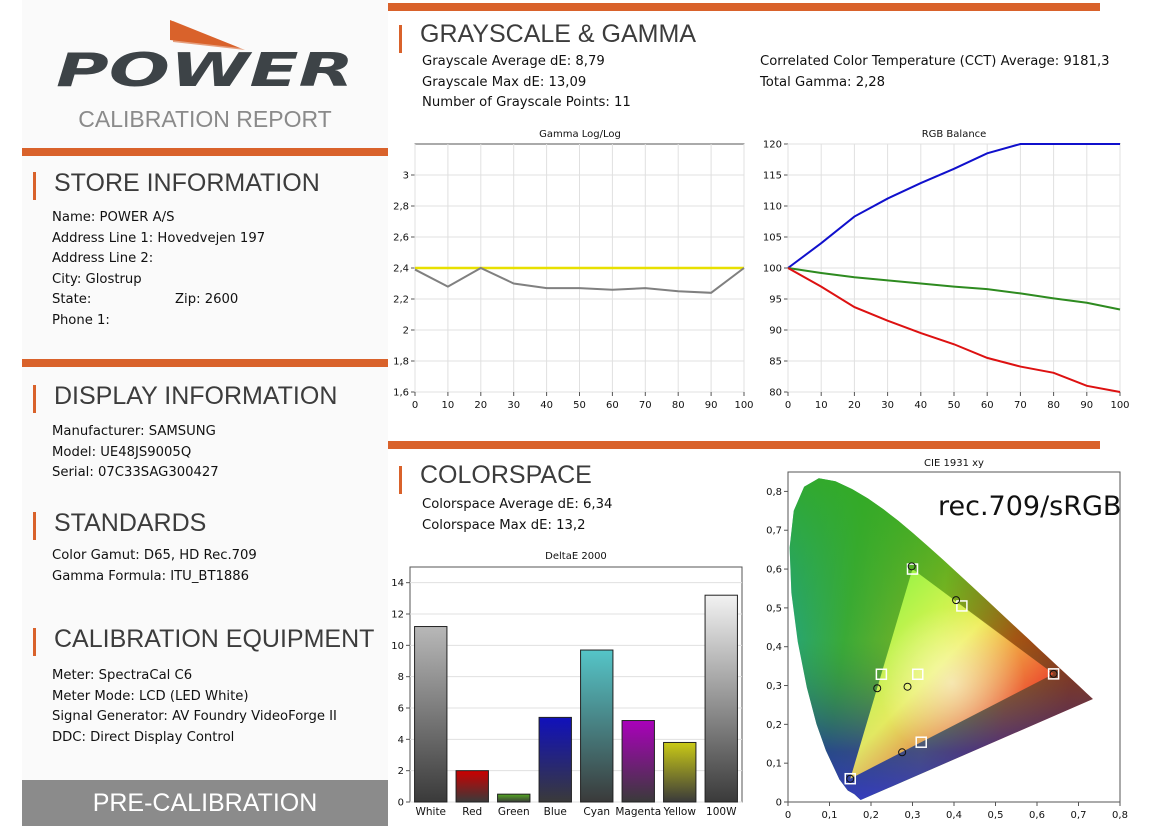  I want to click on colorspace-title: COLORSPACE, so click(506, 475).